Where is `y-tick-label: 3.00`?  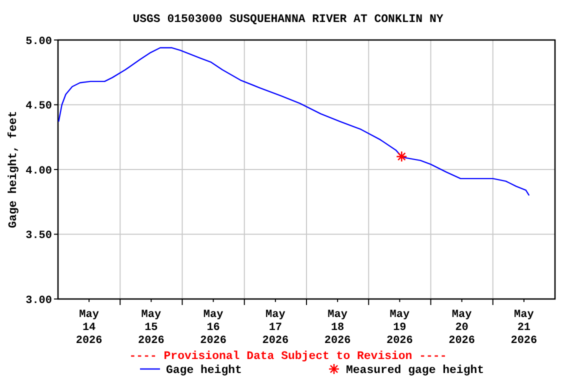 y-tick-label: 3.00 is located at coordinates (39, 300).